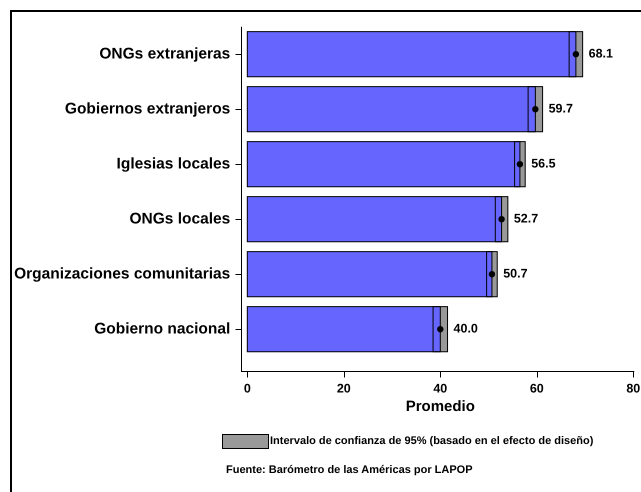 The height and width of the screenshot is (492, 641). I want to click on x-tick-label: 40, so click(440, 389).